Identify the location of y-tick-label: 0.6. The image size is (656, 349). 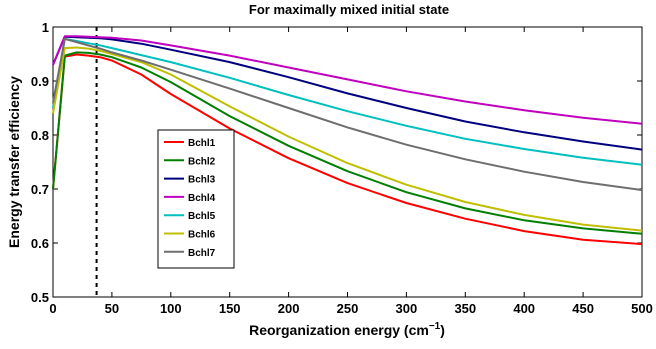
(40, 243).